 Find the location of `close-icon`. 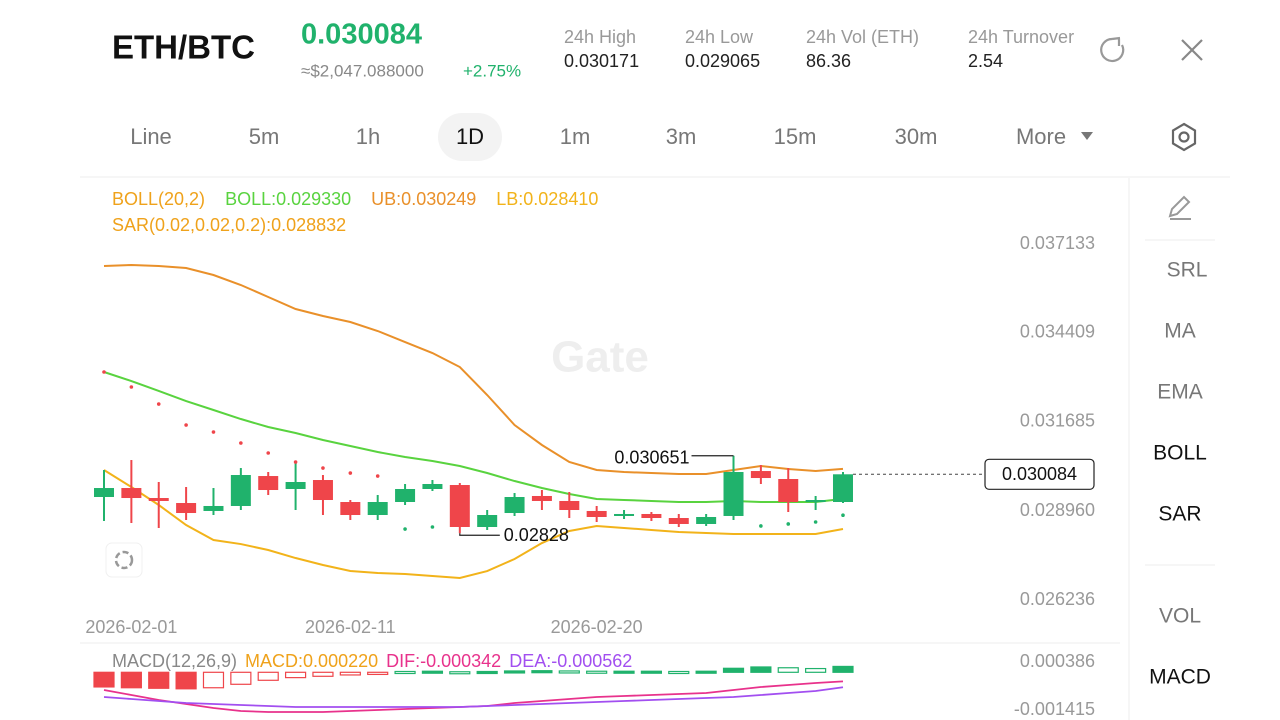

close-icon is located at coordinates (1192, 50).